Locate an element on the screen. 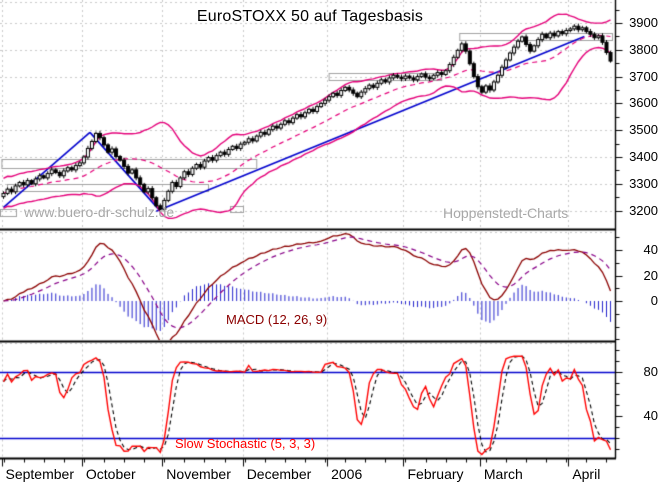 The width and height of the screenshot is (662, 486). month-label: March is located at coordinates (503, 474).